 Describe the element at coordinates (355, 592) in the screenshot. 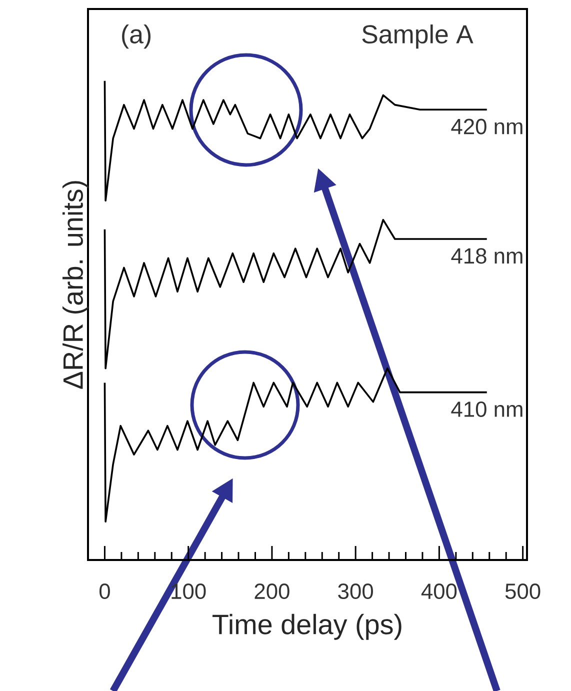

I see `x-tick-label: 300` at that location.